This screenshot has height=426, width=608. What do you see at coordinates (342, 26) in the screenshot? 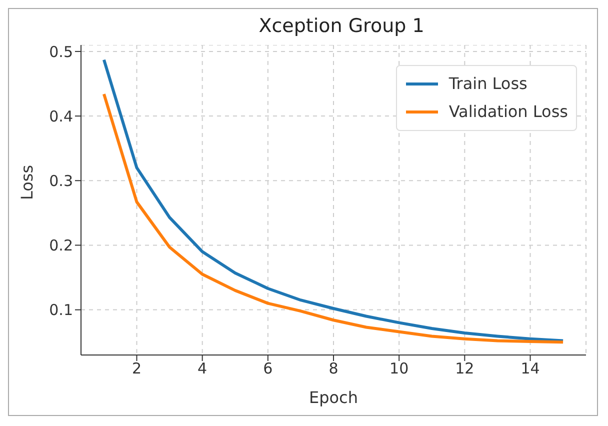
I see `chart-title: Xception Group 1` at bounding box center [342, 26].